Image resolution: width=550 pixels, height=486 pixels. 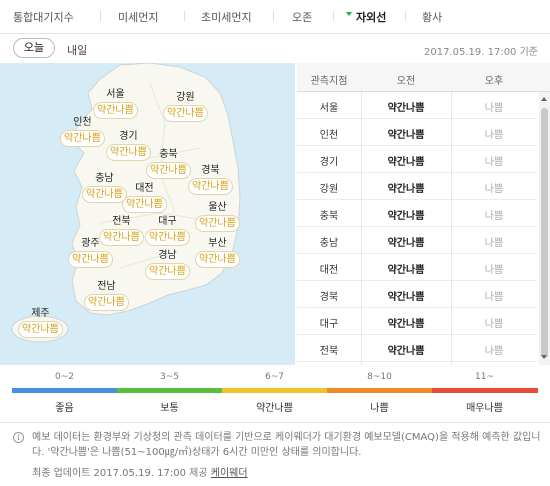 I want to click on region-name: 경북, so click(x=210, y=170).